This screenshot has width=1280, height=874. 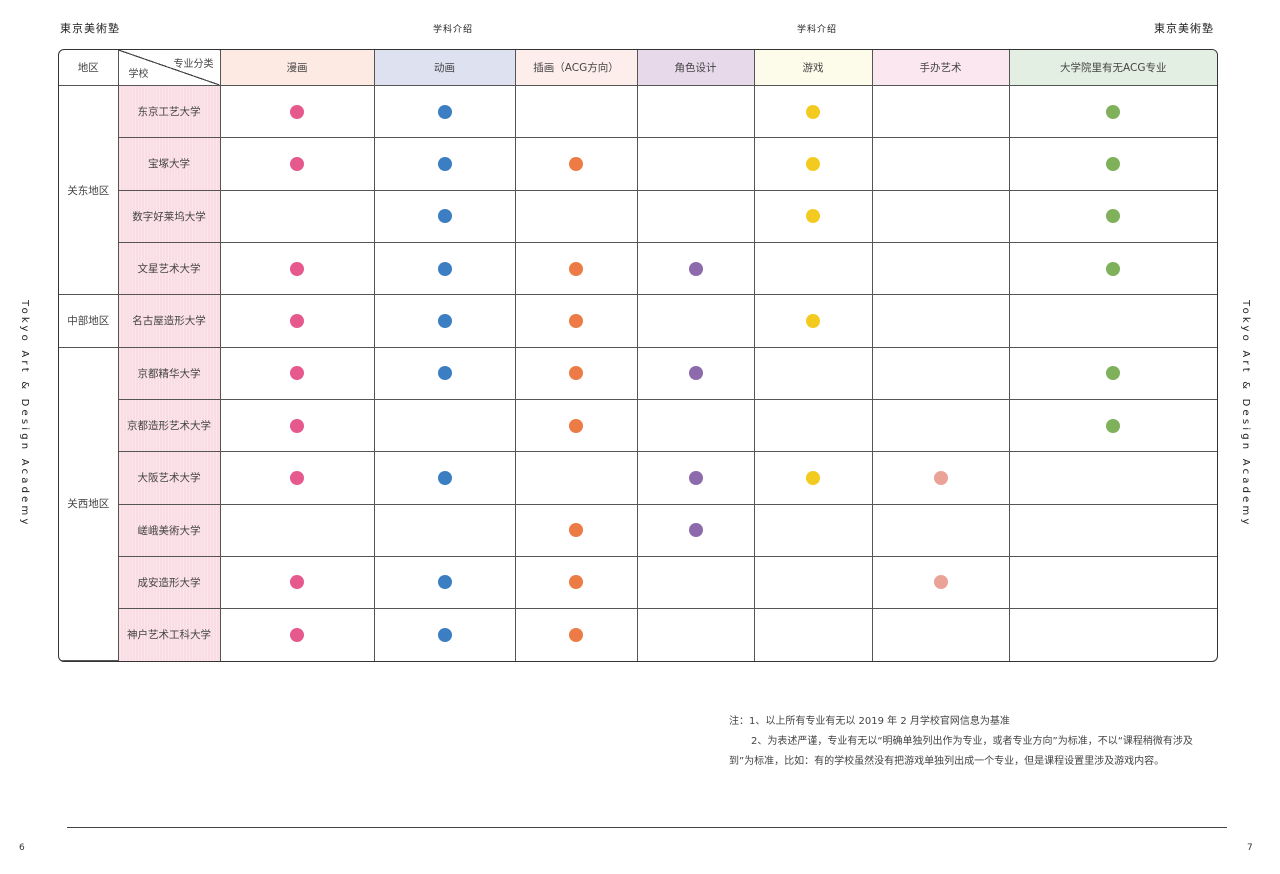 What do you see at coordinates (453, 30) in the screenshot?
I see `section-title-left: 学科介绍` at bounding box center [453, 30].